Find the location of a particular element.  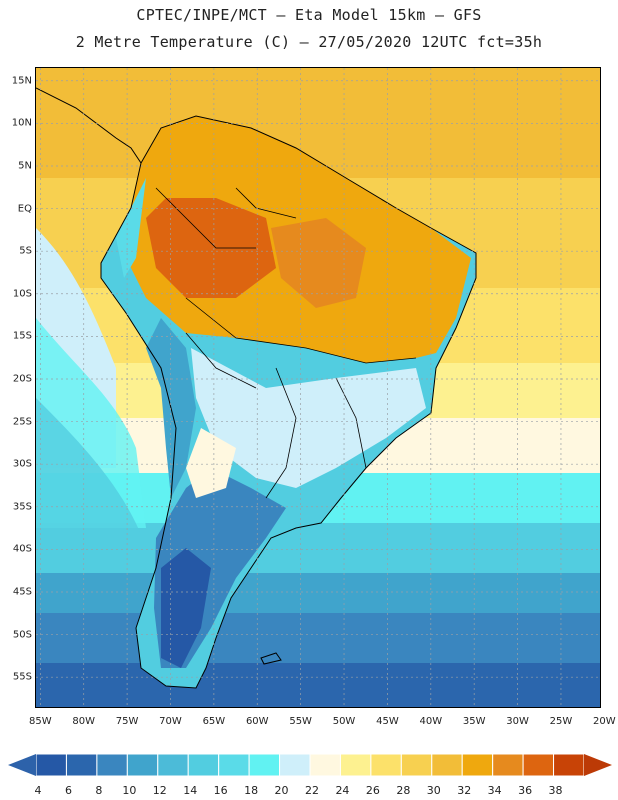

longitude-tick-label: 85W is located at coordinates (40, 721).